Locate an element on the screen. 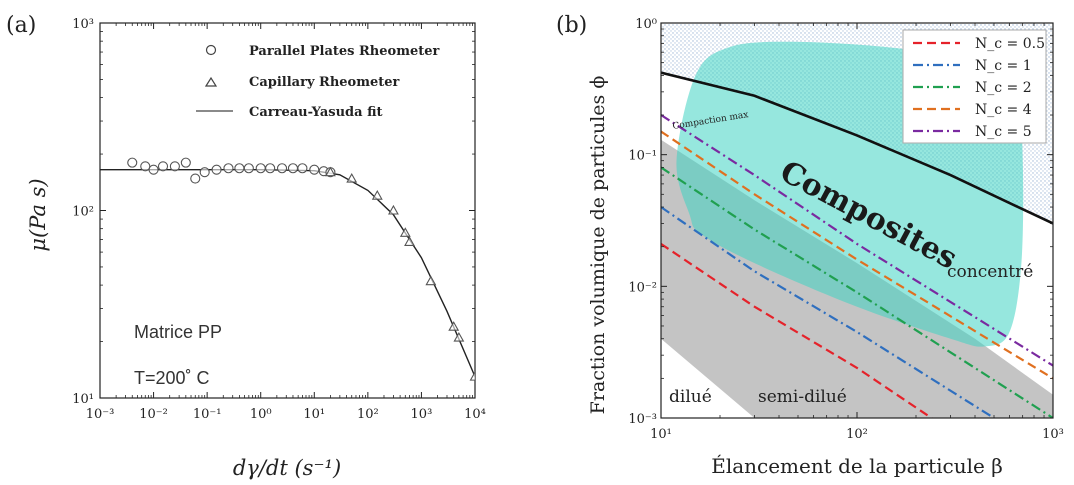 The image size is (1074, 485). y-tick-label: 10⁻³ is located at coordinates (642, 419).